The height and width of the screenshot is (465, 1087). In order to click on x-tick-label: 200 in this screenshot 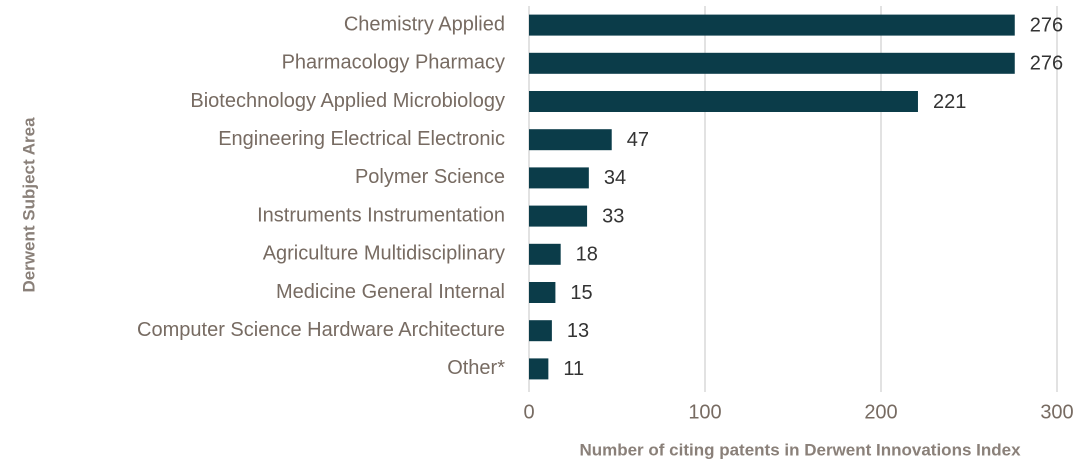, I will do `click(880, 412)`.